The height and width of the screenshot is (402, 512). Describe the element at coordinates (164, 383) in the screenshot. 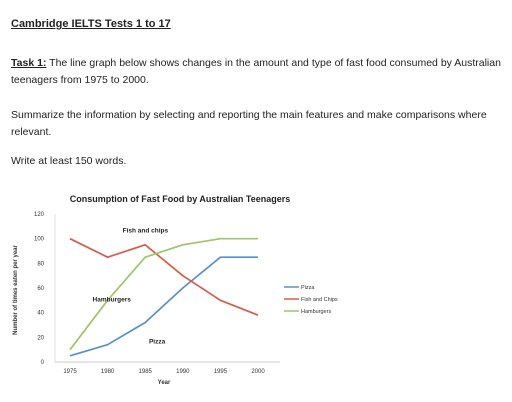

I see `x-axis-label: Year` at that location.